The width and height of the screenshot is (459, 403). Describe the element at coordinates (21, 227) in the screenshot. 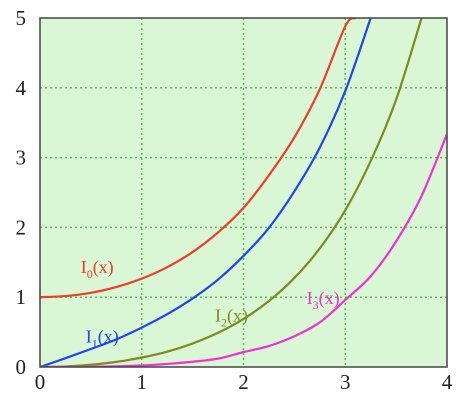

I see `y-tick-label: 2` at that location.